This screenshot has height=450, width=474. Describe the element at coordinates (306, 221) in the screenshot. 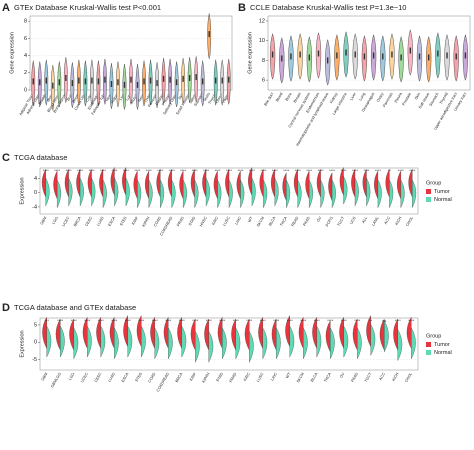

I see `x-tick-label: PAAD` at that location.